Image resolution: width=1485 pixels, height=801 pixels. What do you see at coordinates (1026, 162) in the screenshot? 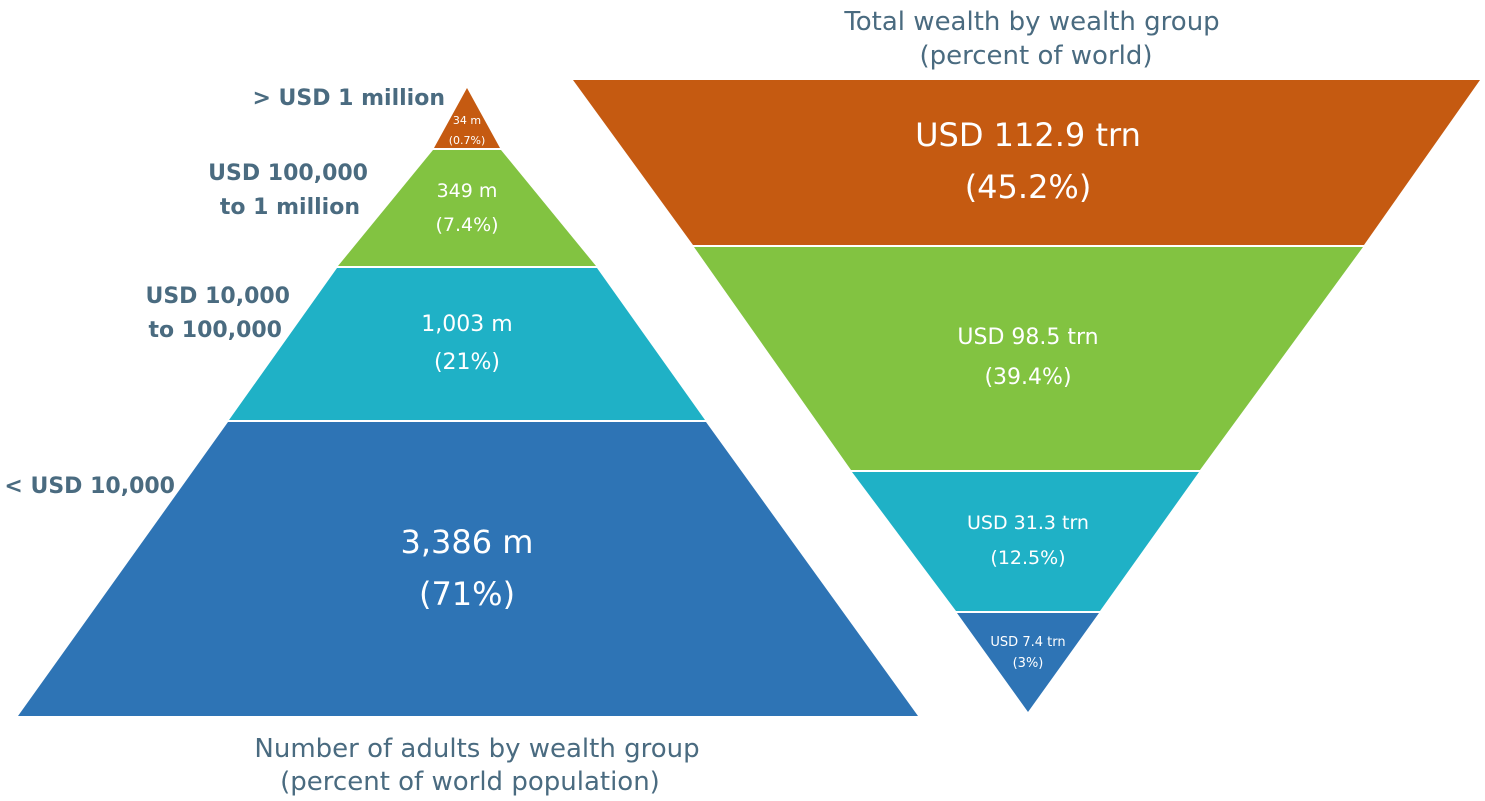
I see `wealth-millionaires` at bounding box center [1026, 162].